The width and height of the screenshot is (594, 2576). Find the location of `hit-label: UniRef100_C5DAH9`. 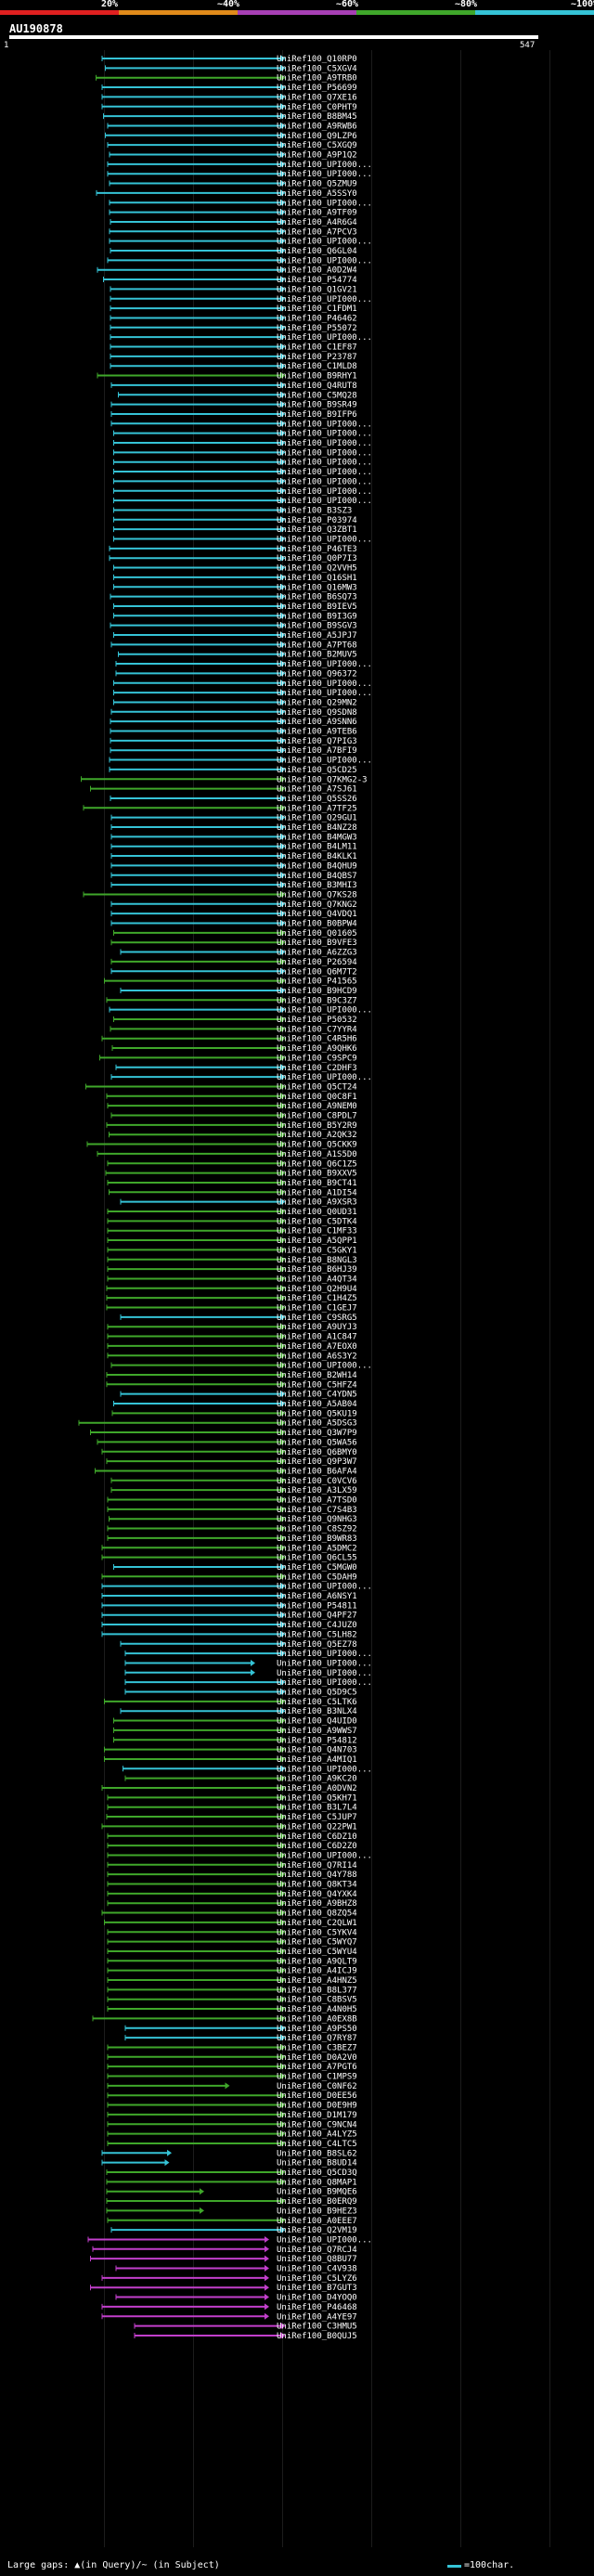

hit-label: UniRef100_C5DAH9 is located at coordinates (317, 1577).